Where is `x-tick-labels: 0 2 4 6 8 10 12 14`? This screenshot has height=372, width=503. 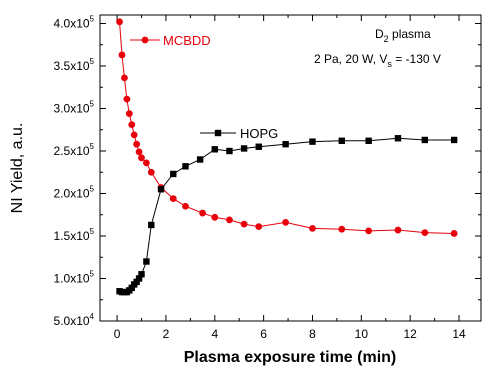 x-tick-labels: 0 2 4 6 8 10 12 14 is located at coordinates (290, 334).